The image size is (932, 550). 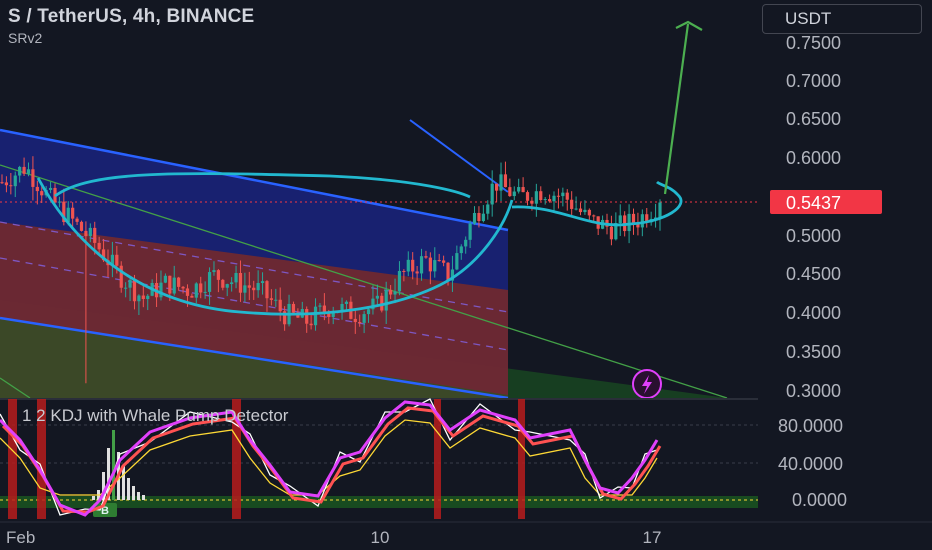 I want to click on symbol-title: S / TetherUS, 4h, BINANCE, so click(x=131, y=16).